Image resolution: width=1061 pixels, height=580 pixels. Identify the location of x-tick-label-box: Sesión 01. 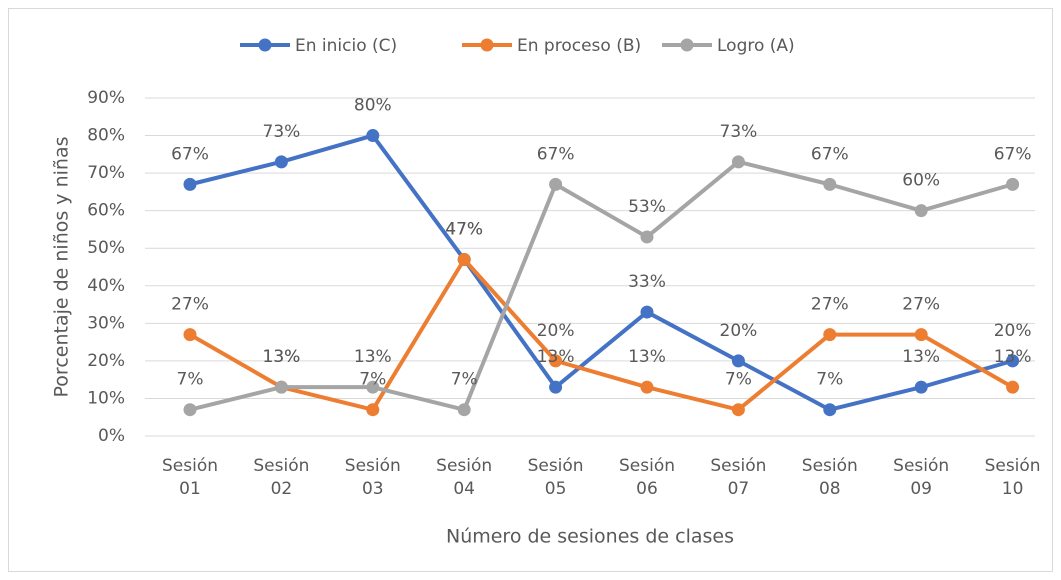
(189, 477).